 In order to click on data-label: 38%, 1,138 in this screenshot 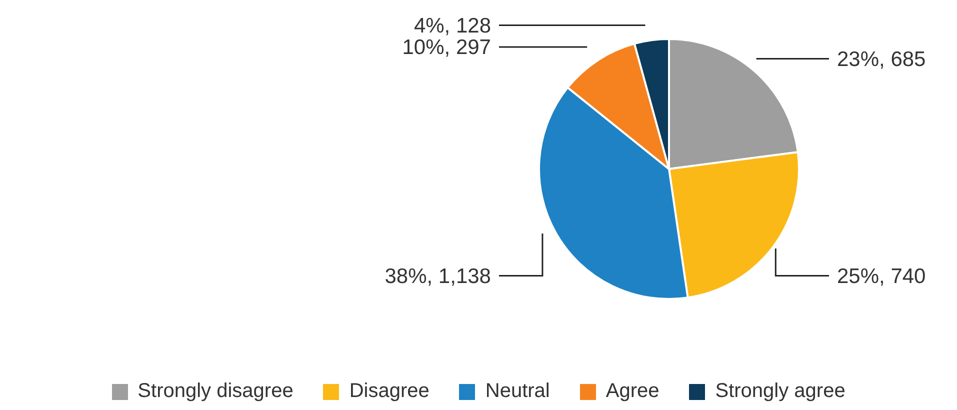, I will do `click(437, 276)`.